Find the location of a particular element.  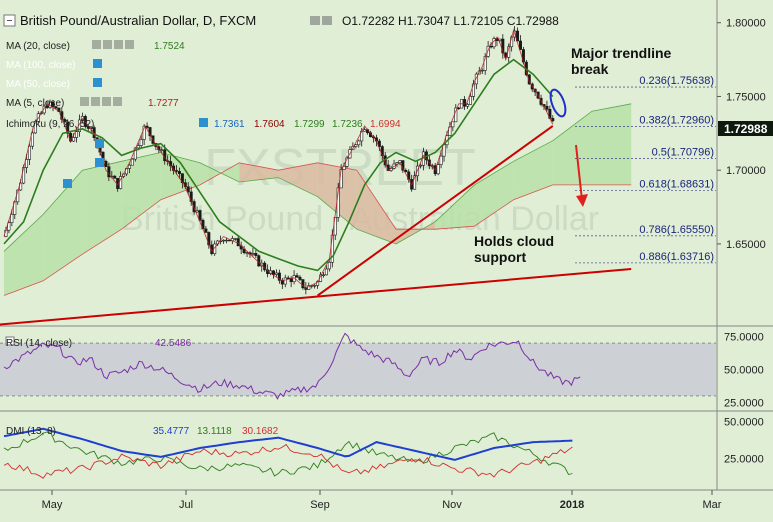

break-highlight-ellipse is located at coordinates (558, 103).